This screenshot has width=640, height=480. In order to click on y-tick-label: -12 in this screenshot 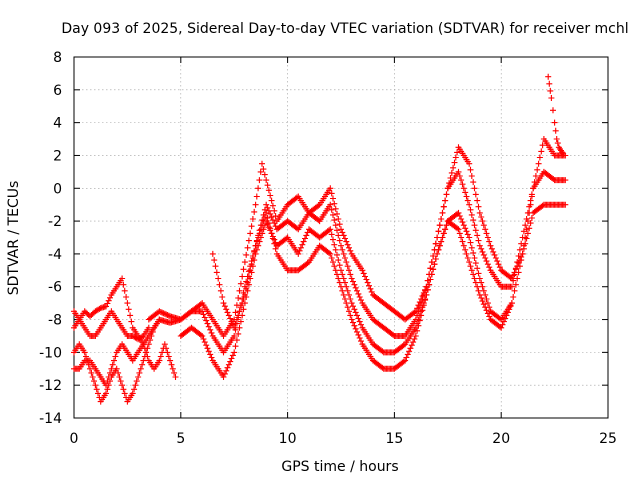, I will do `click(50, 386)`.